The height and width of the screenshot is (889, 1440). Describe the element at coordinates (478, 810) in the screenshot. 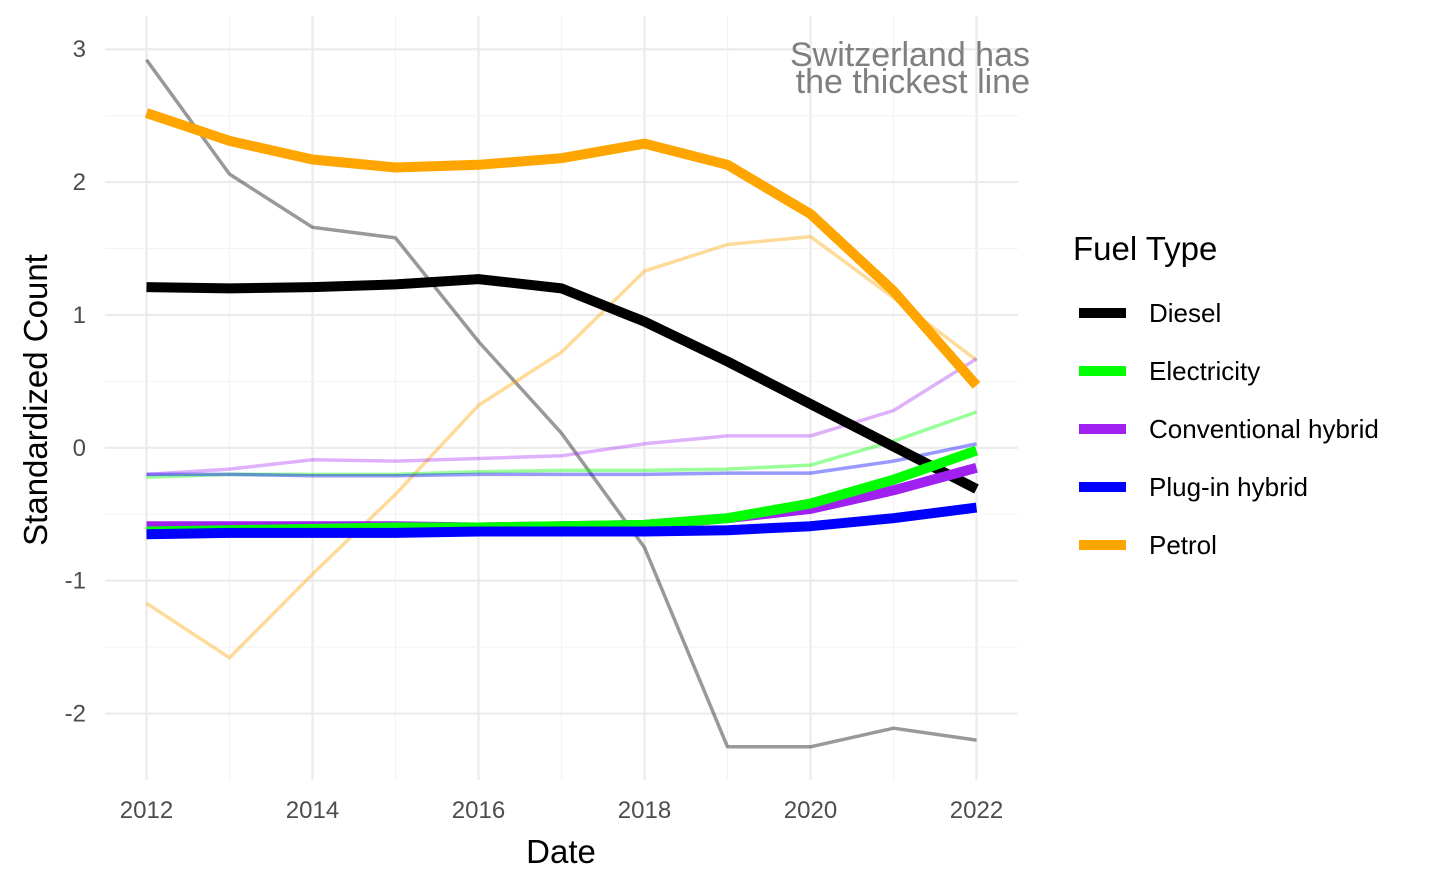

I see `x-tick-label: 2016` at that location.